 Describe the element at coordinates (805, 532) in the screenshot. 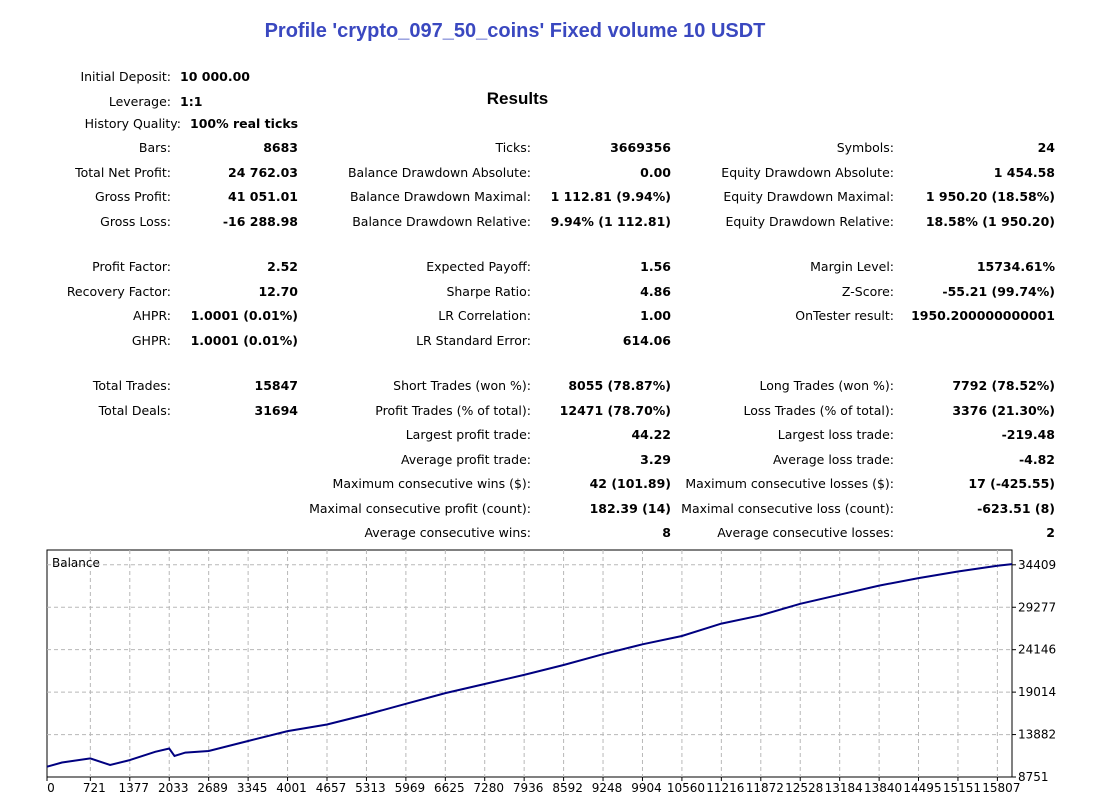

I see `stat-label: Average consecutive losses:` at that location.